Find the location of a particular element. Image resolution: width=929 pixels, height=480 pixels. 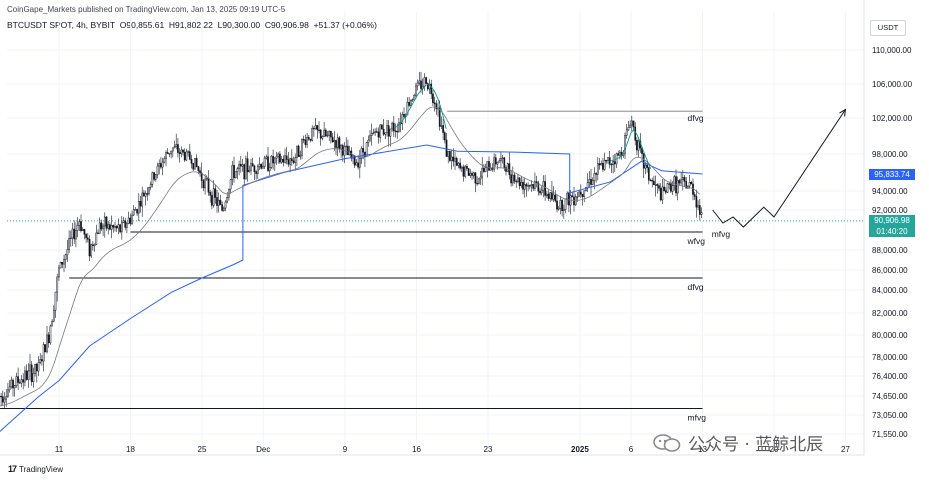

tradingview-logo: 17 TradingView is located at coordinates (35, 469).